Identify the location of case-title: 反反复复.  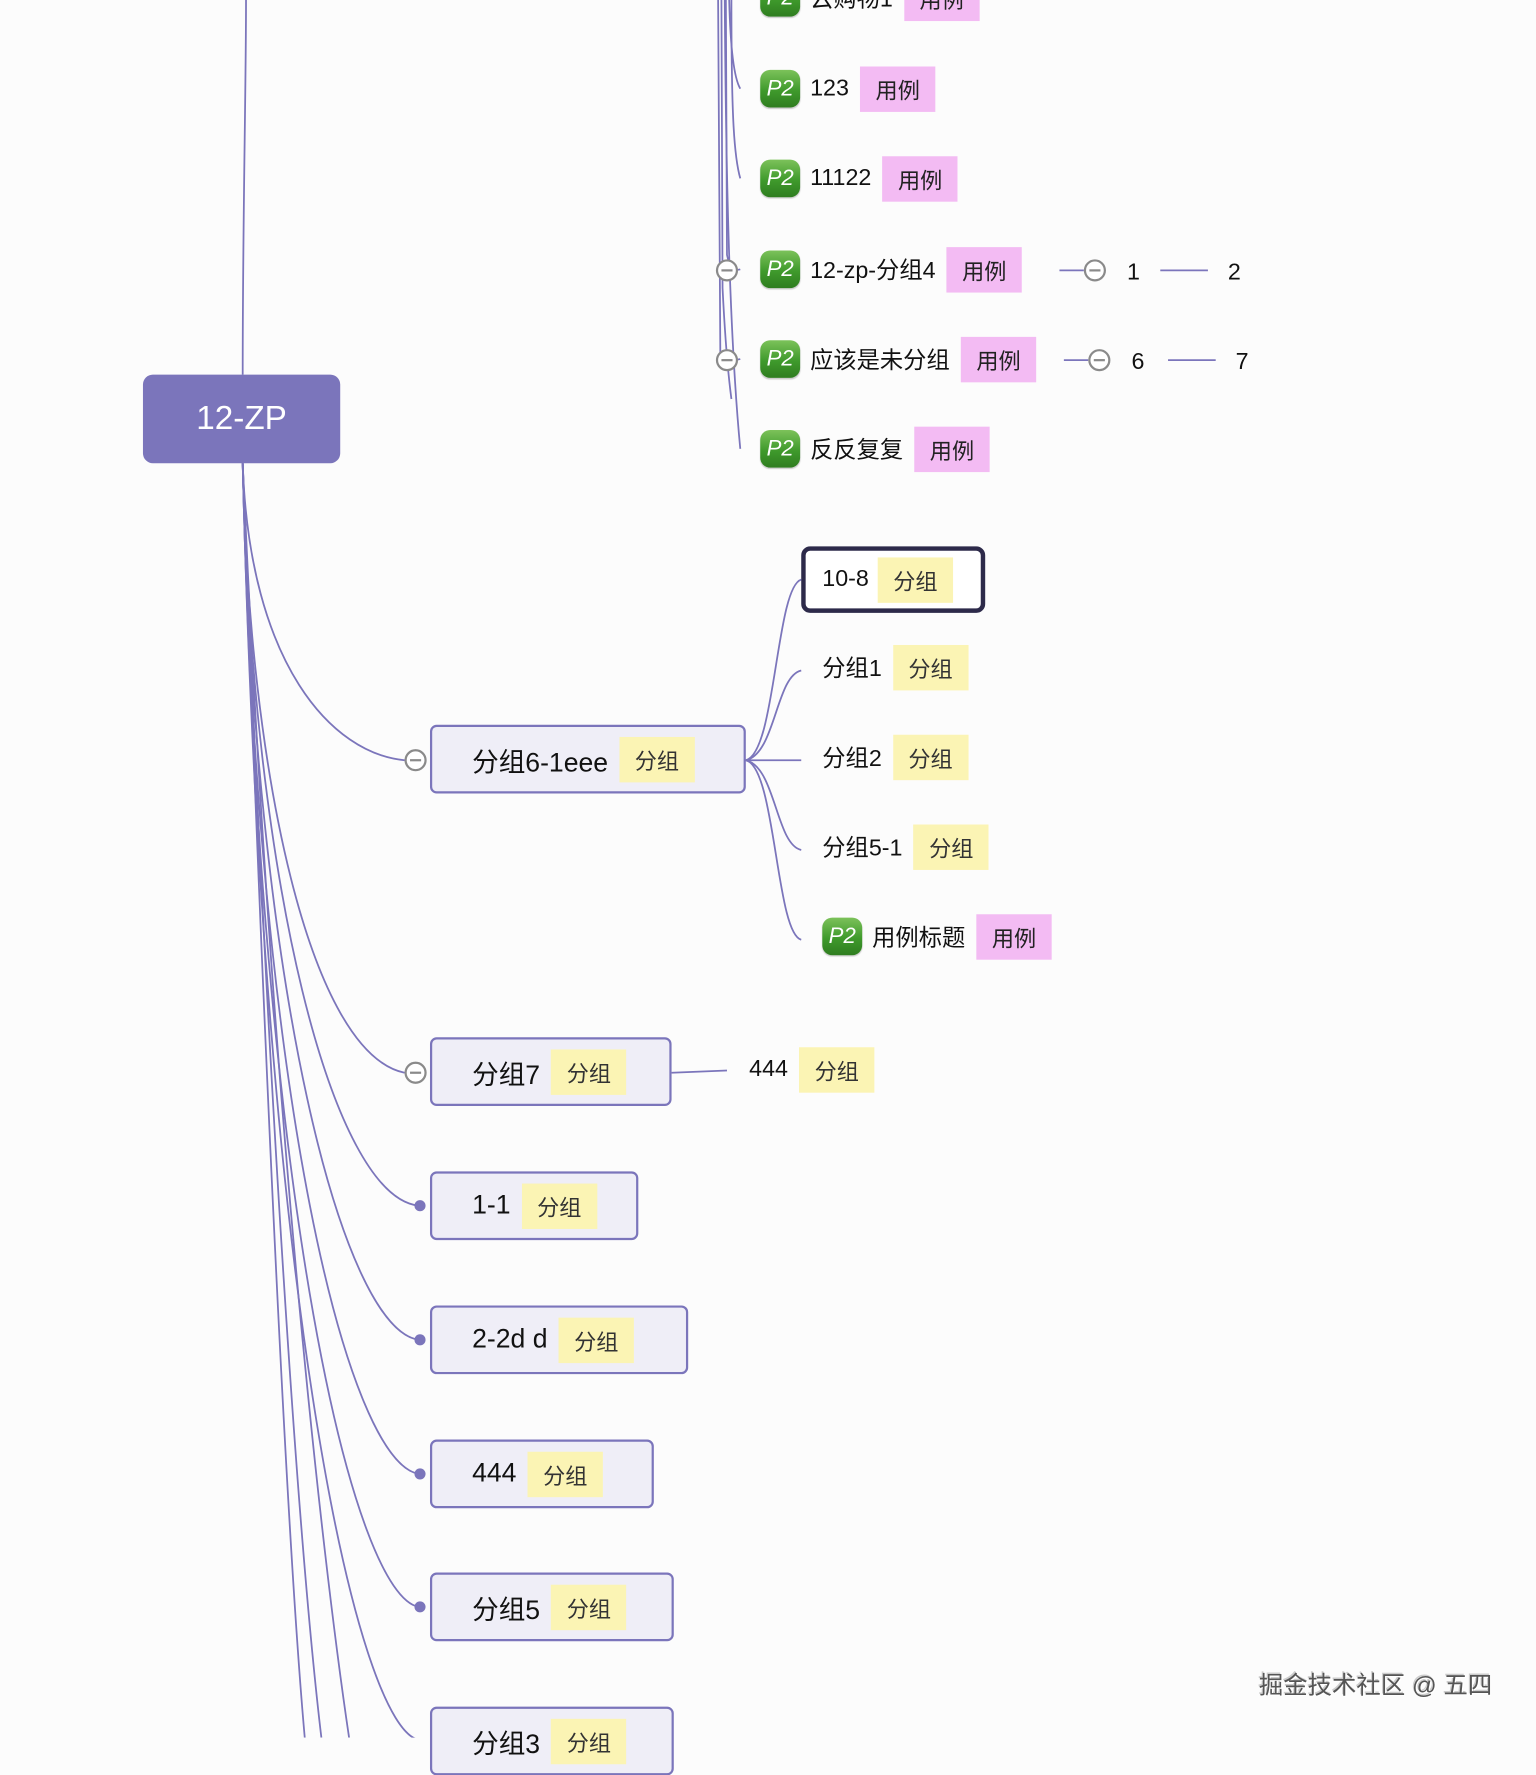
(857, 450).